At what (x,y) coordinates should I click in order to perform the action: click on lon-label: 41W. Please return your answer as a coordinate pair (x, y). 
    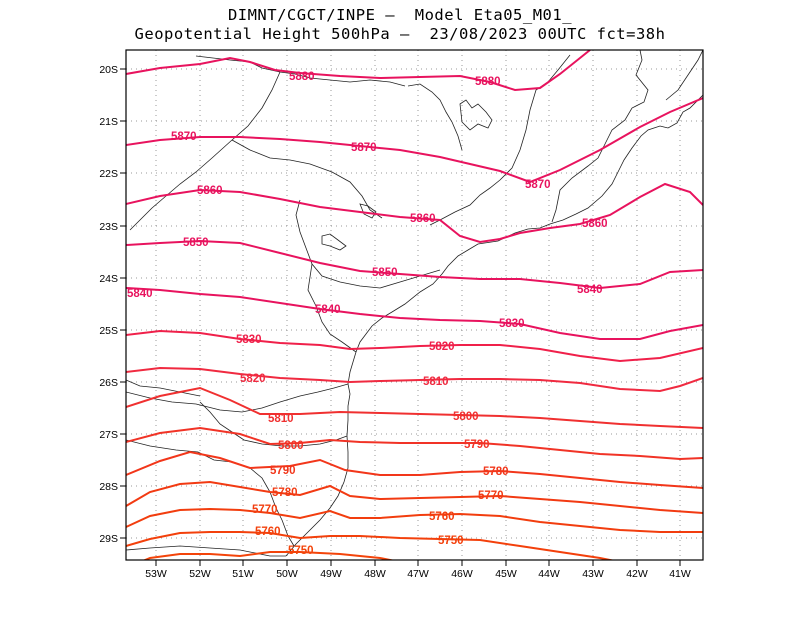
    Looking at the image, I should click on (680, 574).